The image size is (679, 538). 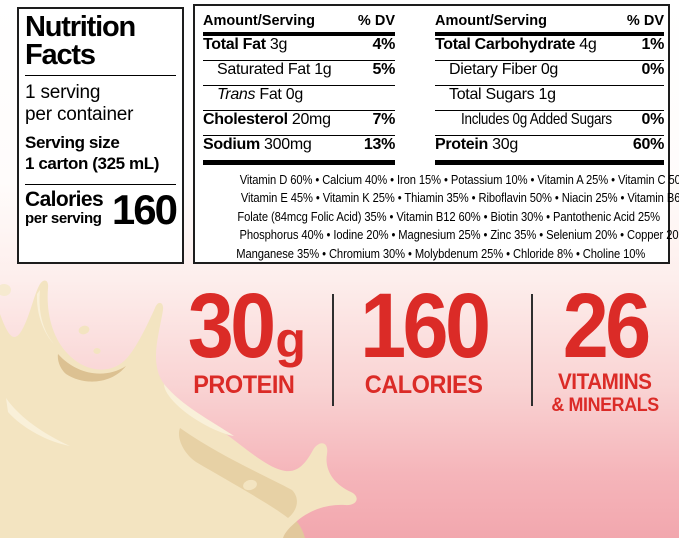 What do you see at coordinates (424, 385) in the screenshot?
I see `calories-stat-label: CALORIES` at bounding box center [424, 385].